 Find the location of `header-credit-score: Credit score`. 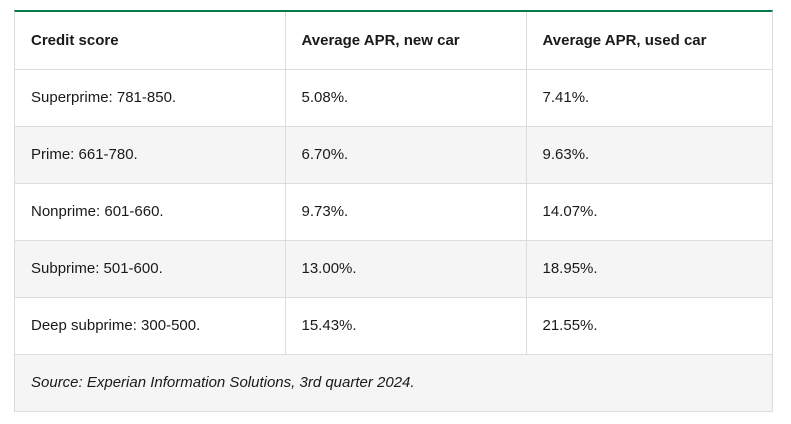

header-credit-score: Credit score is located at coordinates (150, 41).